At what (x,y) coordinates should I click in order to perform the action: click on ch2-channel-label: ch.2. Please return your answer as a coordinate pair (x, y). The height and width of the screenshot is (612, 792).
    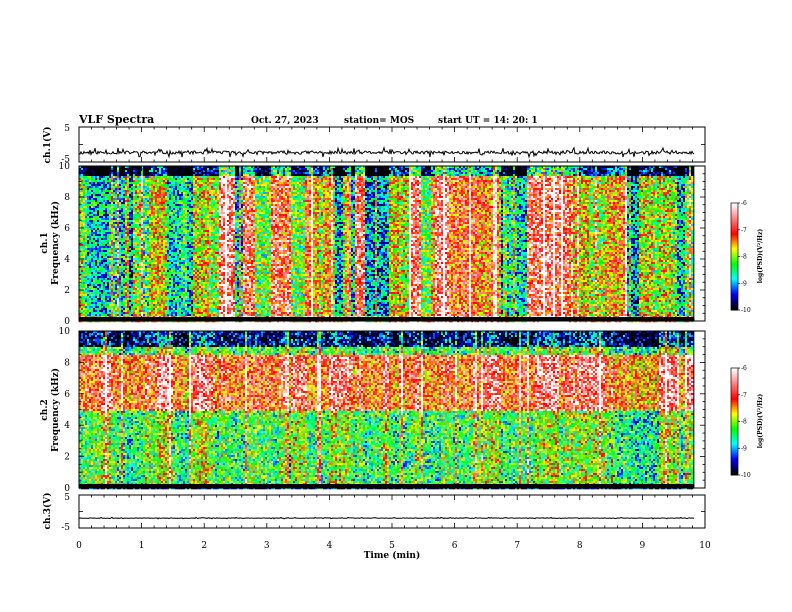
    Looking at the image, I should click on (45, 409).